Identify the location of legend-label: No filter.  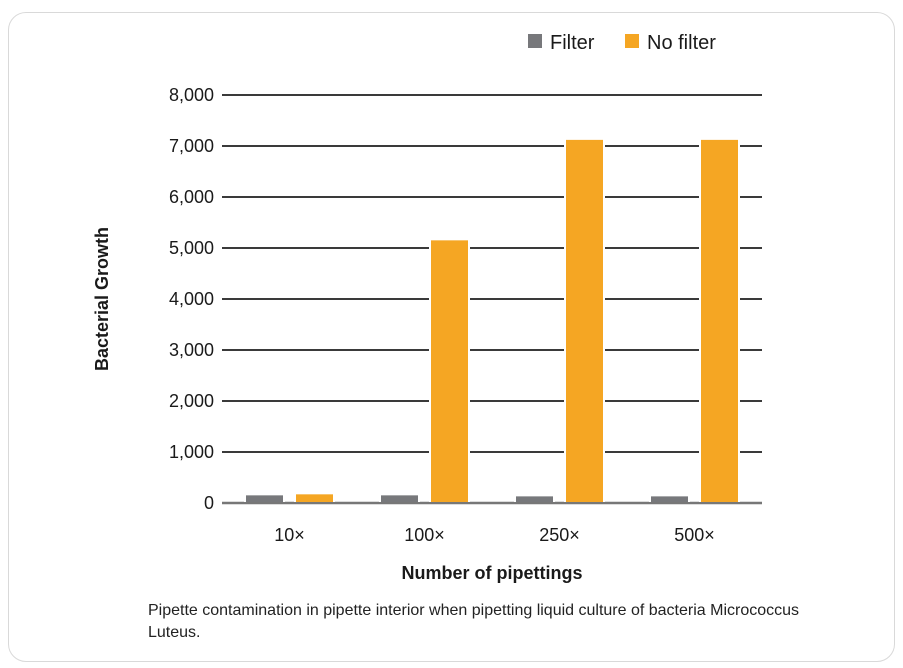
(681, 43).